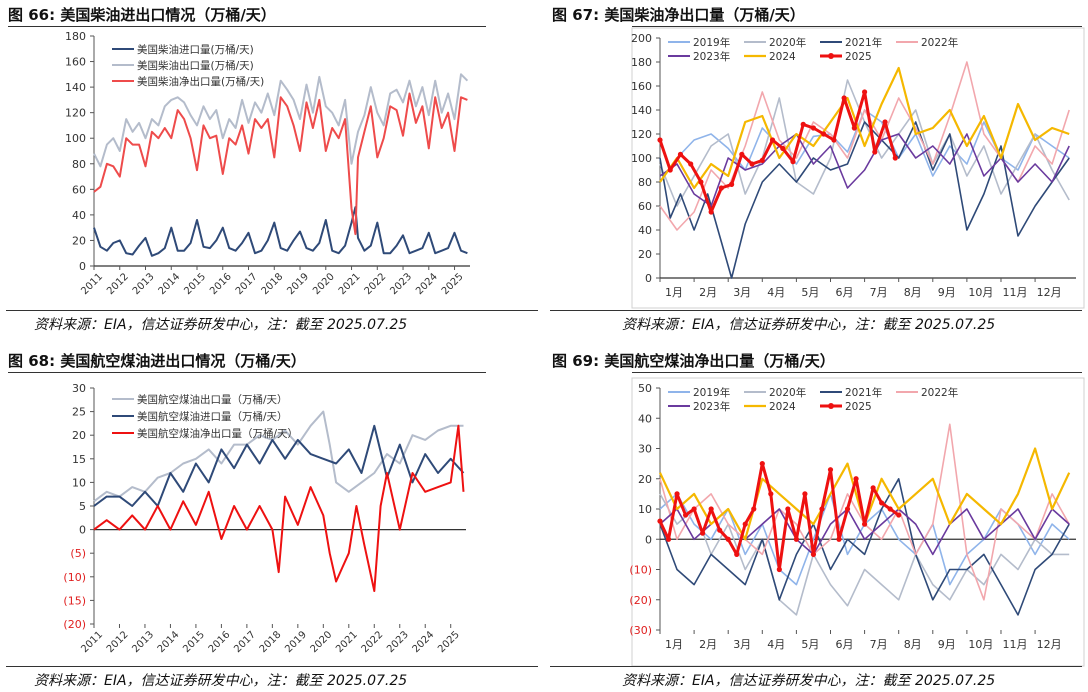  I want to click on y-tick-label: (5), so click(78, 553).